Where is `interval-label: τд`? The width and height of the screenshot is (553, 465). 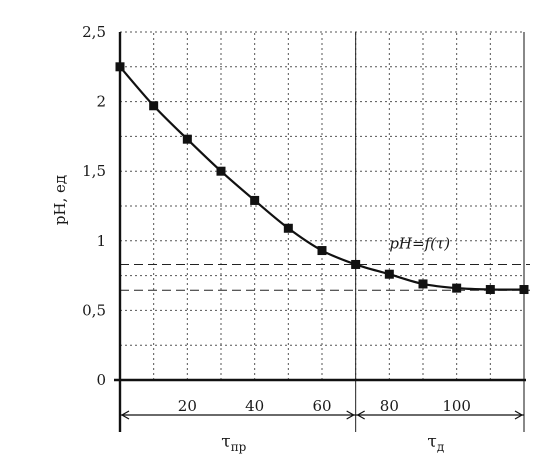
interval-label: τд is located at coordinates (435, 443).